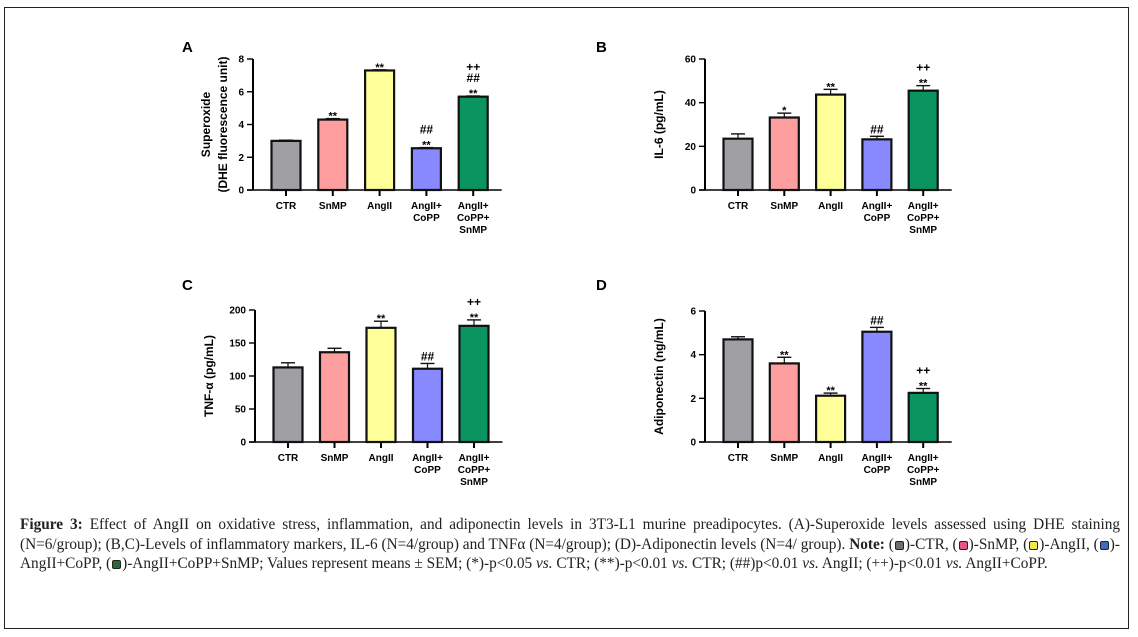  What do you see at coordinates (241, 410) in the screenshot?
I see `y-tick-label: 50` at bounding box center [241, 410].